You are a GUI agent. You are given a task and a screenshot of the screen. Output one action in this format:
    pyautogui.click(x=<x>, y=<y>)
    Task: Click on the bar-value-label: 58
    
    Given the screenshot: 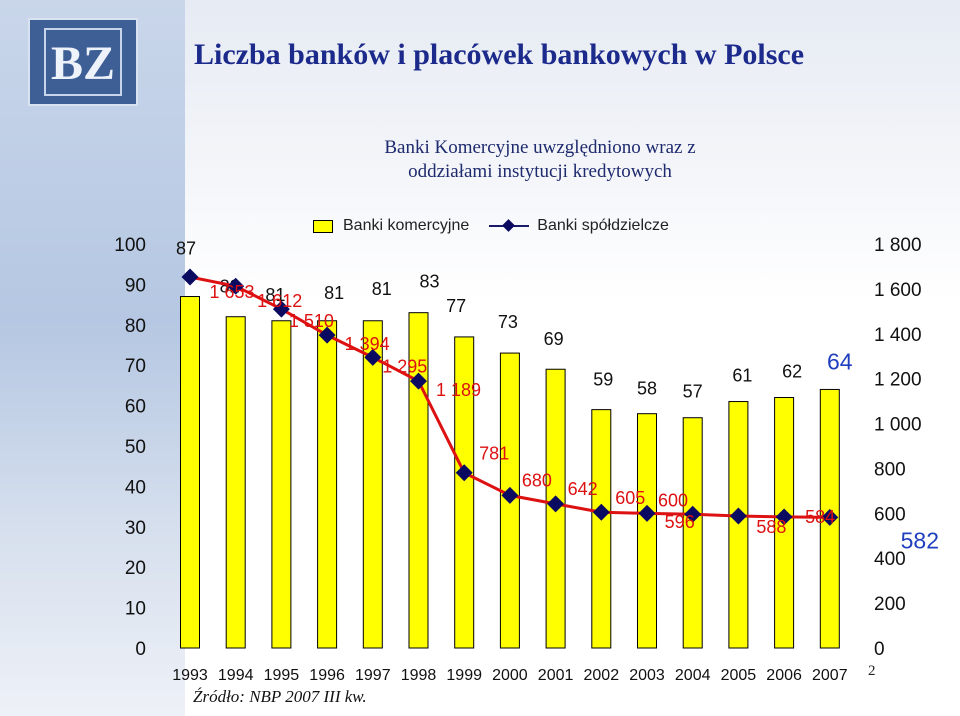 What is the action you would take?
    pyautogui.click(x=647, y=389)
    